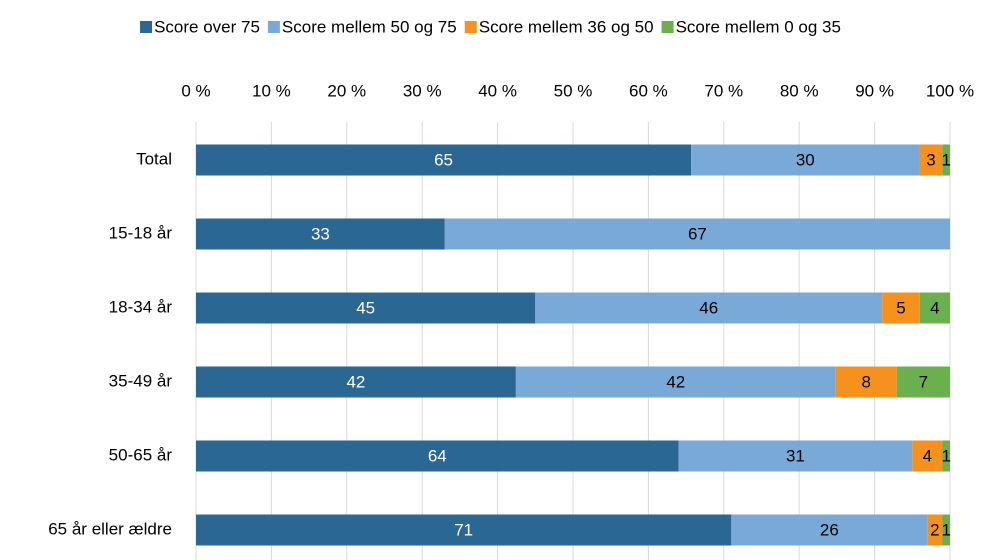  I want to click on data-label: 46, so click(708, 307).